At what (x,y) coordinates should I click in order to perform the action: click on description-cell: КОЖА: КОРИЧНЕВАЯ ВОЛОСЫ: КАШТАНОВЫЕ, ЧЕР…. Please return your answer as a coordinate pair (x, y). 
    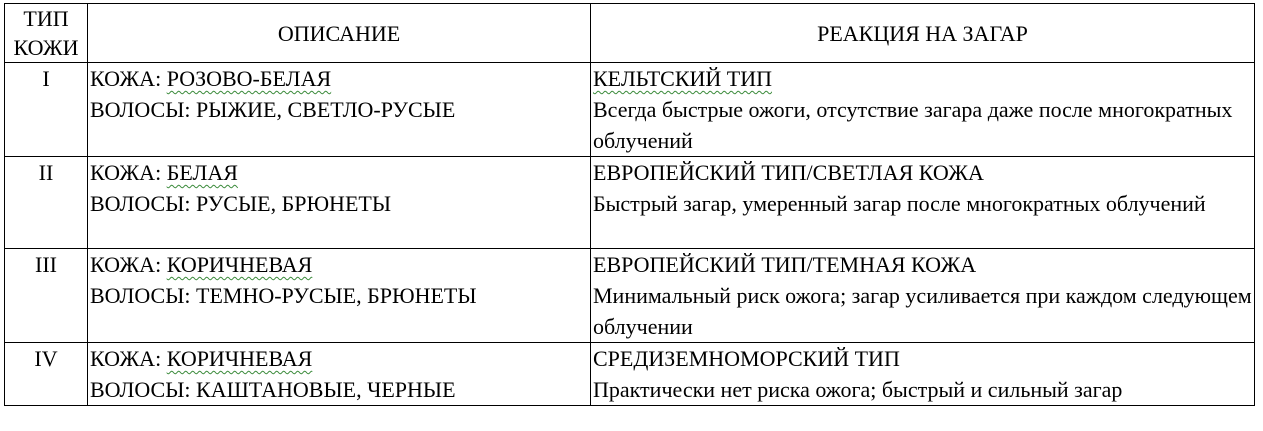
    Looking at the image, I should click on (339, 374).